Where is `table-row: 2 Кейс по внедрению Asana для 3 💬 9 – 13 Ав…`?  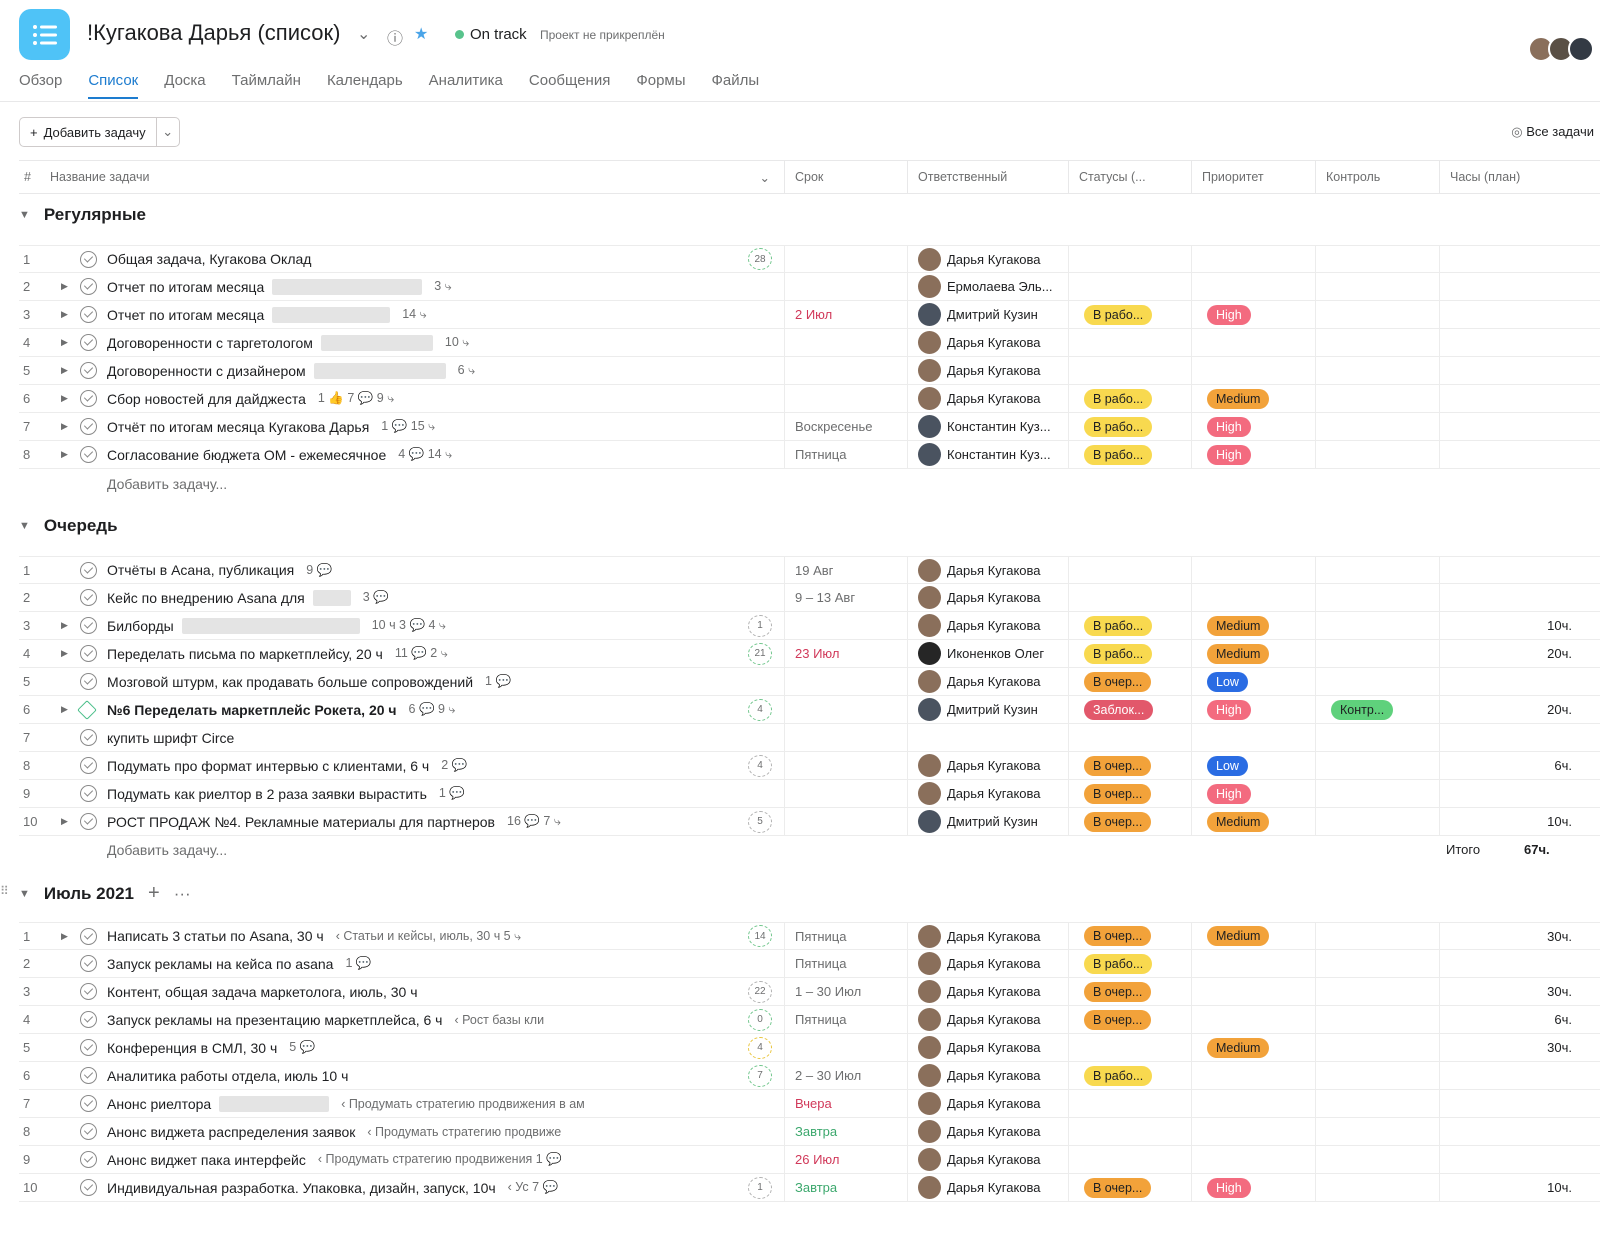
table-row: 2 Кейс по внедрению Asana для 3 💬 9 – 13 Ав… is located at coordinates (809, 598).